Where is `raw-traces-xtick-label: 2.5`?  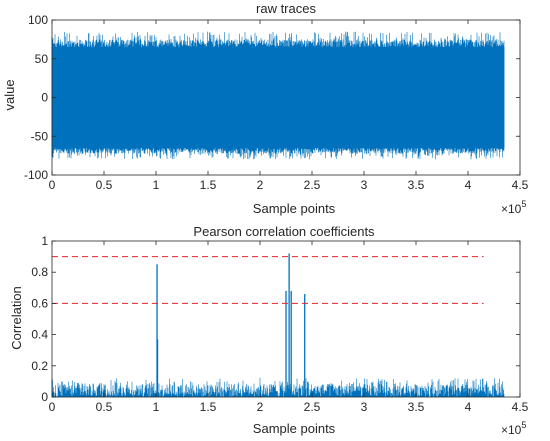
raw-traces-xtick-label: 2.5 is located at coordinates (312, 185).